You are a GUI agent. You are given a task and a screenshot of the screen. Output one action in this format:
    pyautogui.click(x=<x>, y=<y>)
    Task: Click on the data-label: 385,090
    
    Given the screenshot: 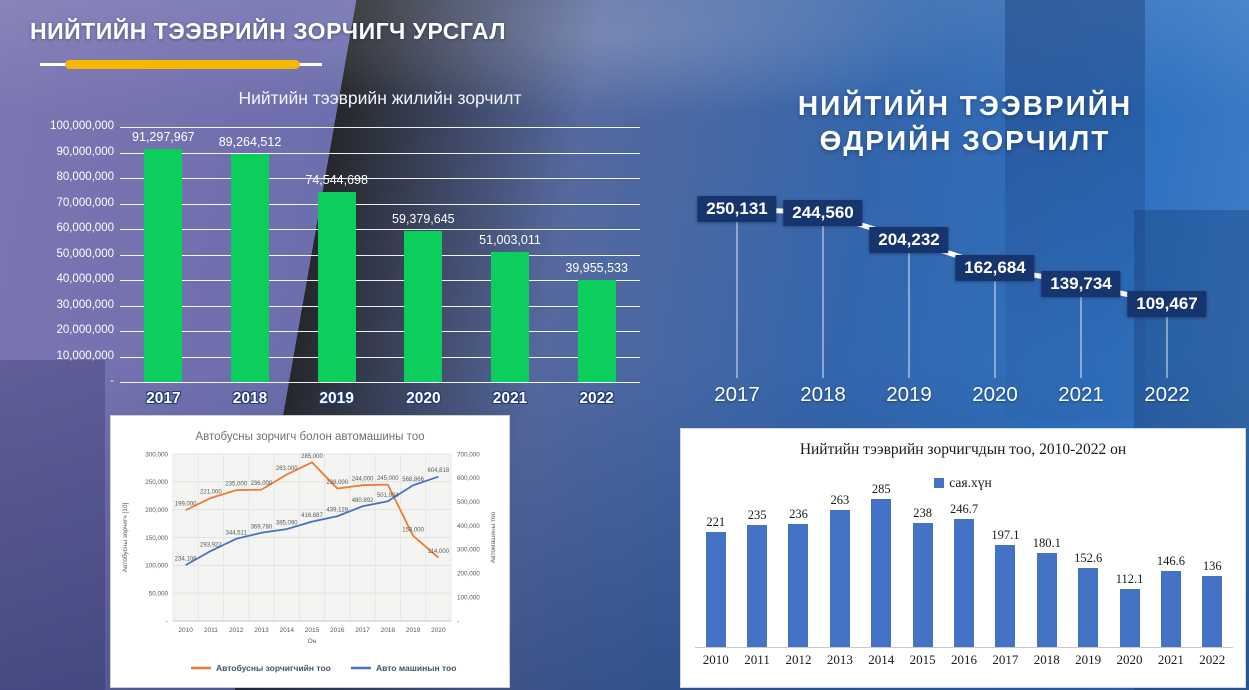 What is the action you would take?
    pyautogui.click(x=287, y=524)
    